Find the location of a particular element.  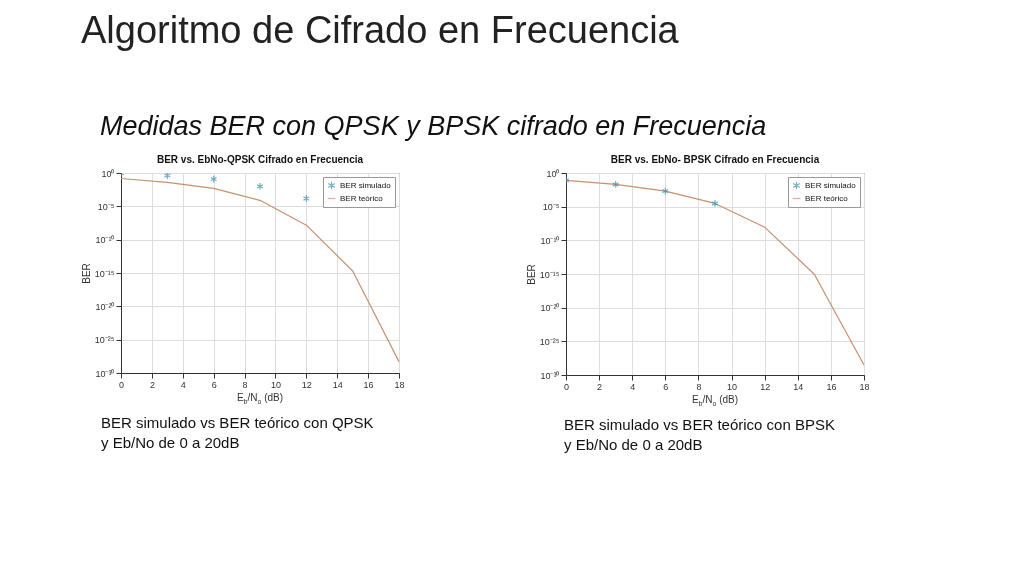

text: BER simulado vs BER teórico con BPSK y Eb/No de 0 a 20dB is located at coordinates (699, 434).